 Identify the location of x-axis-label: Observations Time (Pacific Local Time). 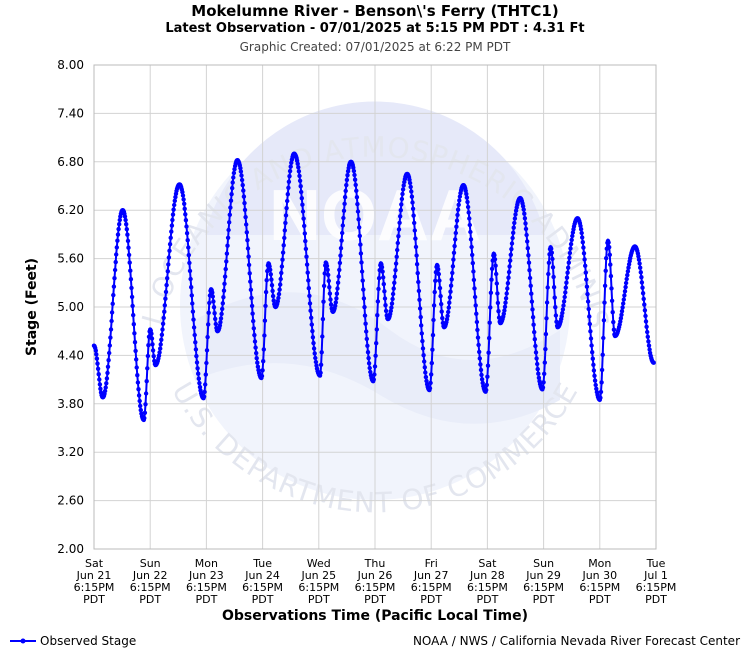
(375, 616).